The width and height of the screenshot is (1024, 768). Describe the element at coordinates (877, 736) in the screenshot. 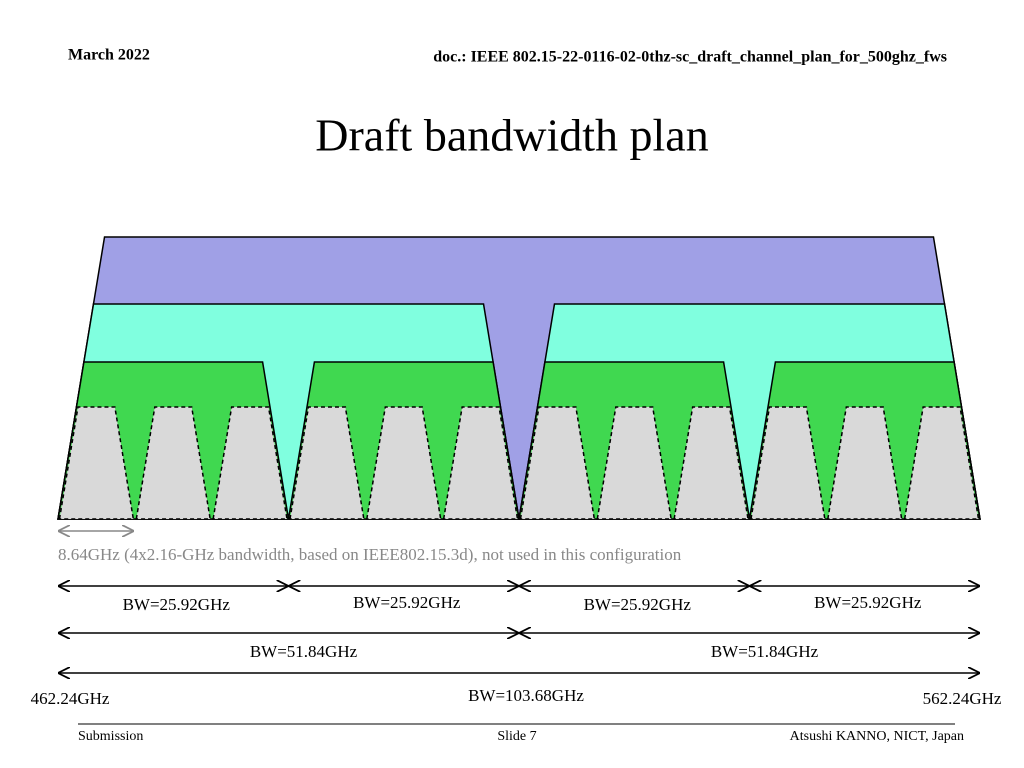

I see `footer-right: Atsushi KANNO, NICT, Japan` at that location.